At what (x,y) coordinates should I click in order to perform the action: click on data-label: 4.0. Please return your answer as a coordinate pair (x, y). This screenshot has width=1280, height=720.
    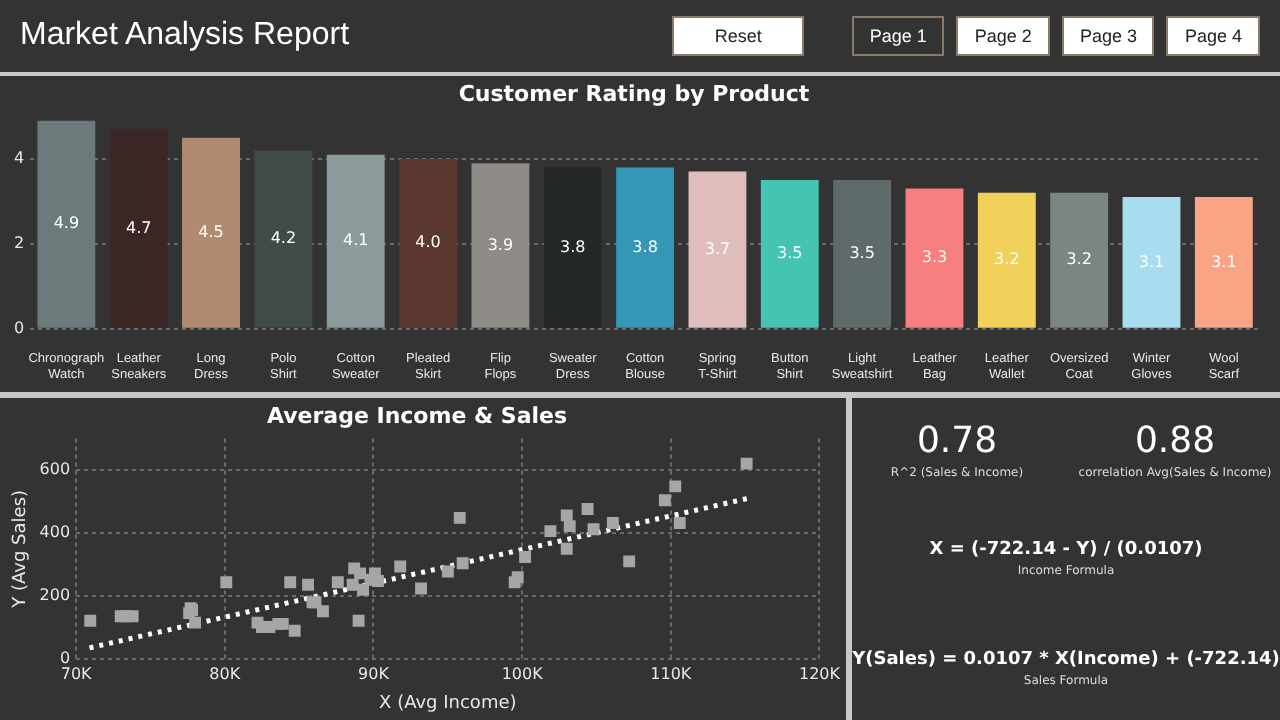
    Looking at the image, I should click on (428, 242).